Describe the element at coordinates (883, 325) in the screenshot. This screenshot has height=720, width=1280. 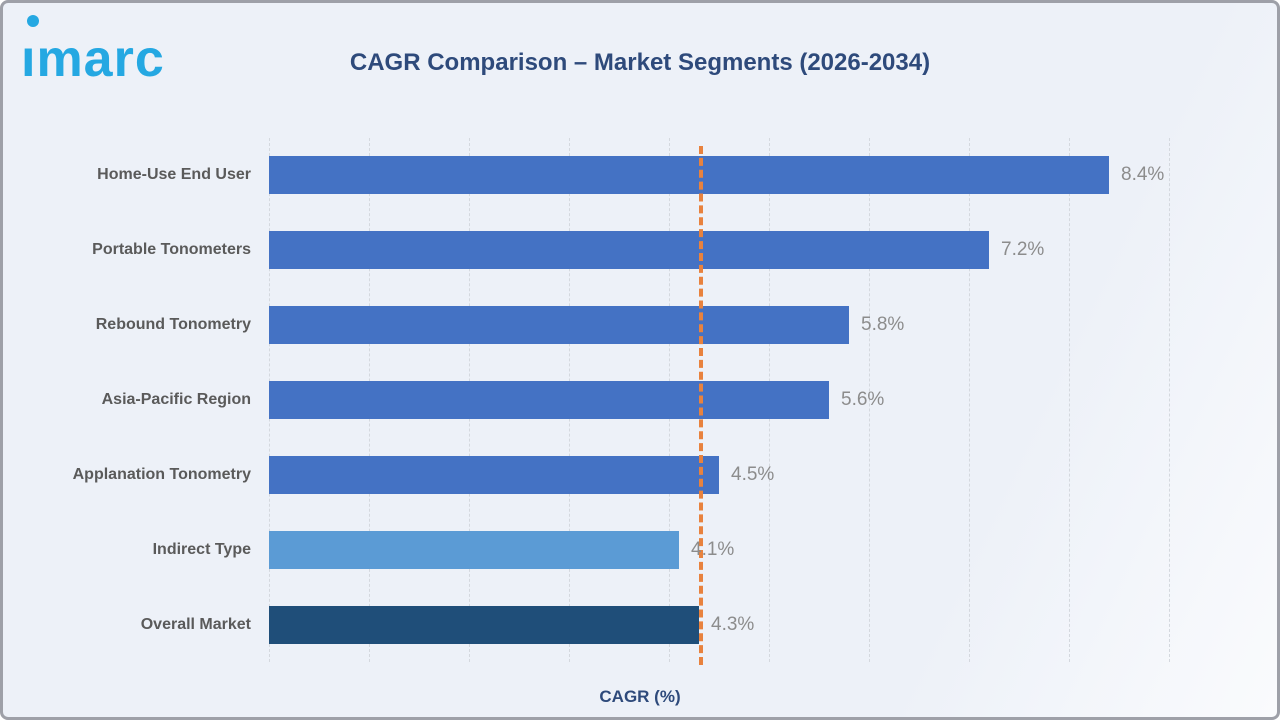
I see `bar-value-label: 5.8%` at that location.